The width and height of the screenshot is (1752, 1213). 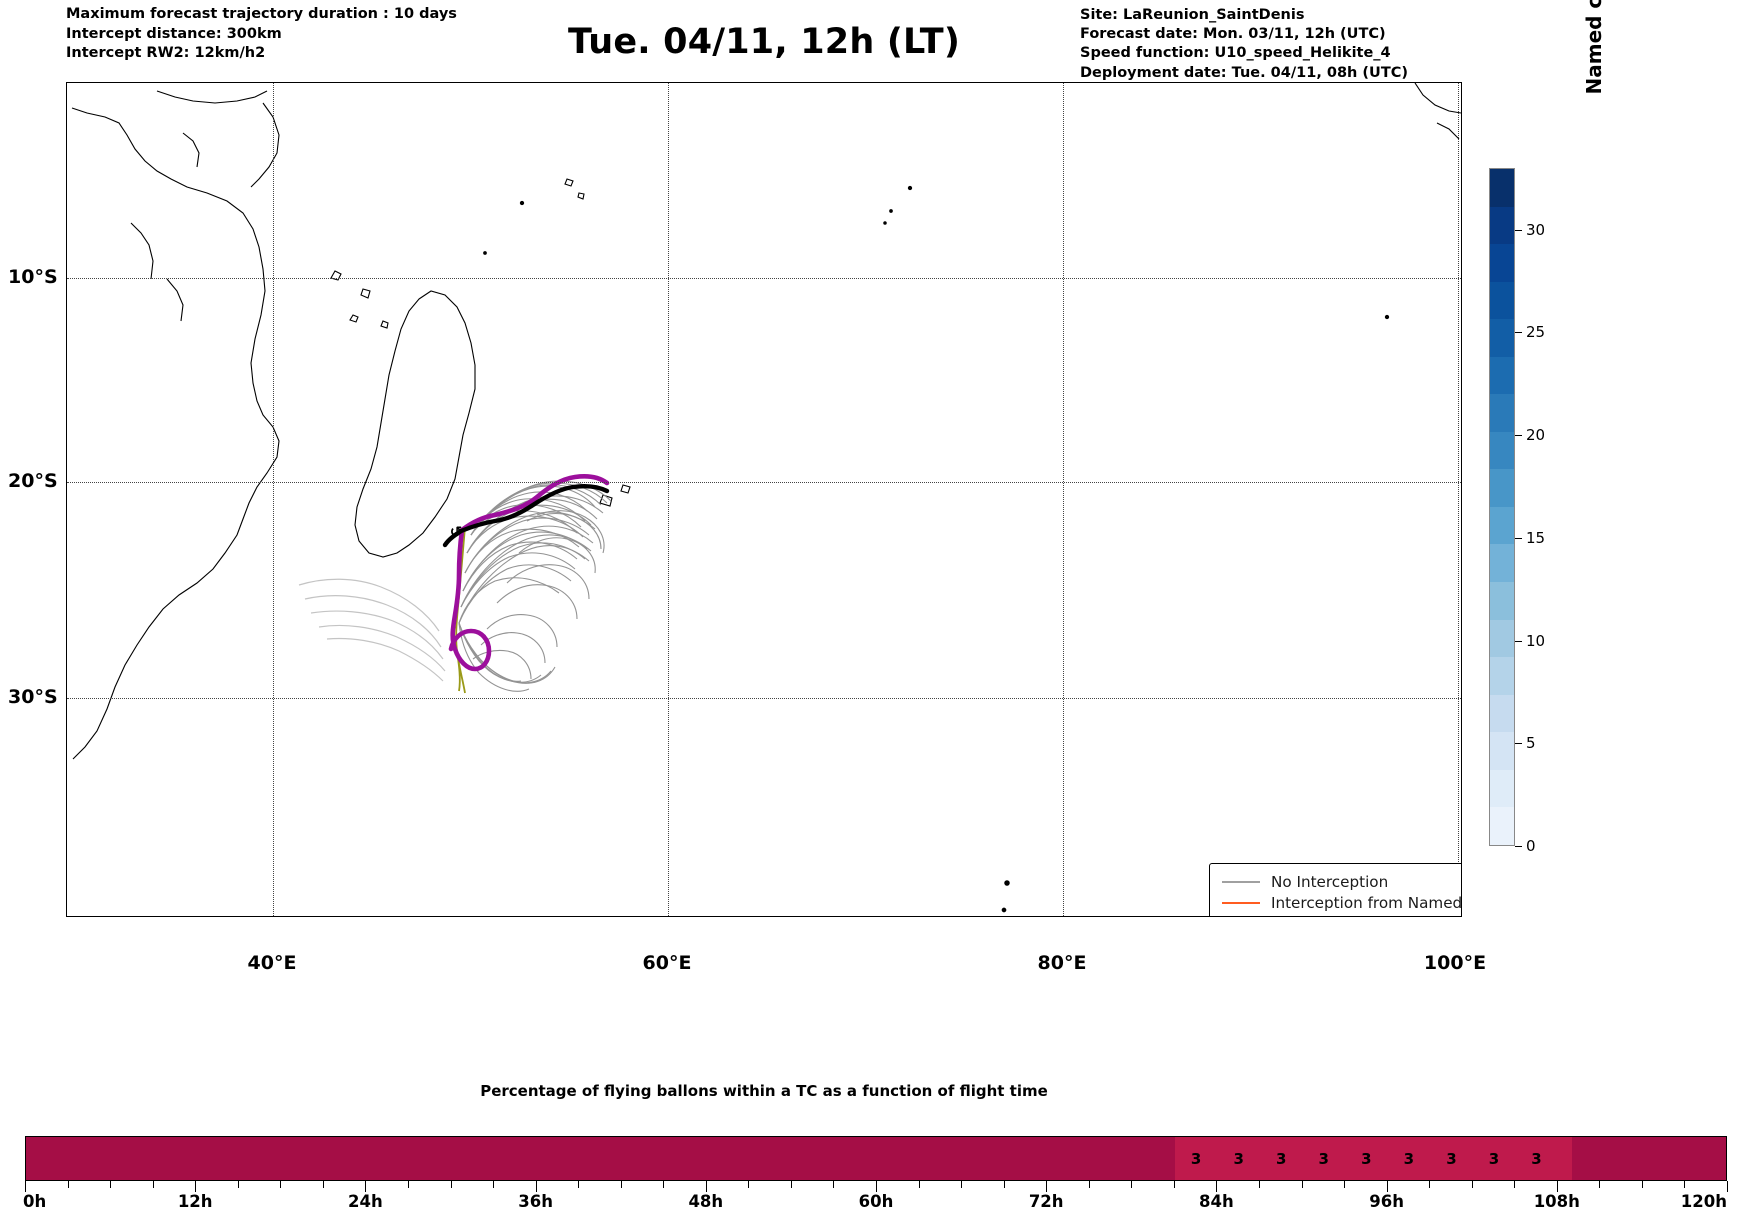 What do you see at coordinates (1386, 1201) in the screenshot?
I see `axis-tick-label: 96h` at bounding box center [1386, 1201].